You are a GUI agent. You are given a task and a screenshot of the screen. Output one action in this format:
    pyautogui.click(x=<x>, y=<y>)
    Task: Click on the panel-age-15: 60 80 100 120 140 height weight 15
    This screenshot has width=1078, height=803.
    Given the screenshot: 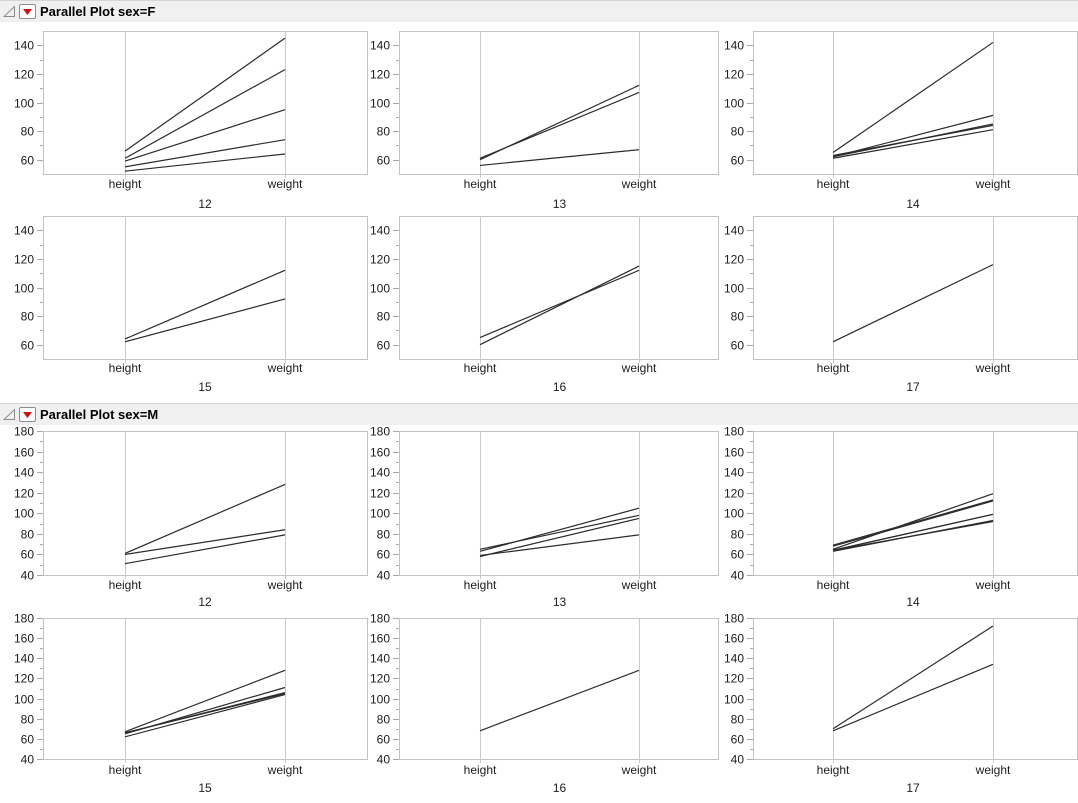 What is the action you would take?
    pyautogui.click(x=191, y=305)
    